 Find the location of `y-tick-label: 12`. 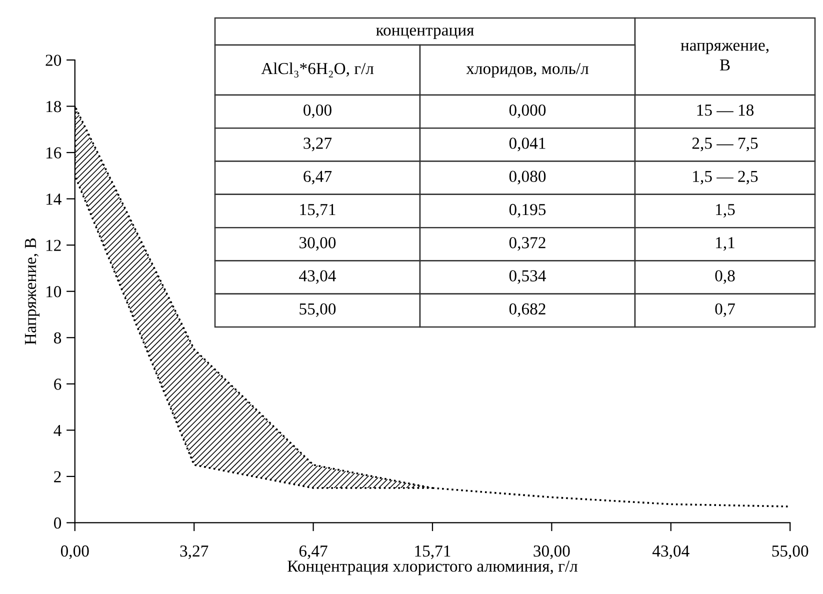

y-tick-label: 12 is located at coordinates (53, 245).